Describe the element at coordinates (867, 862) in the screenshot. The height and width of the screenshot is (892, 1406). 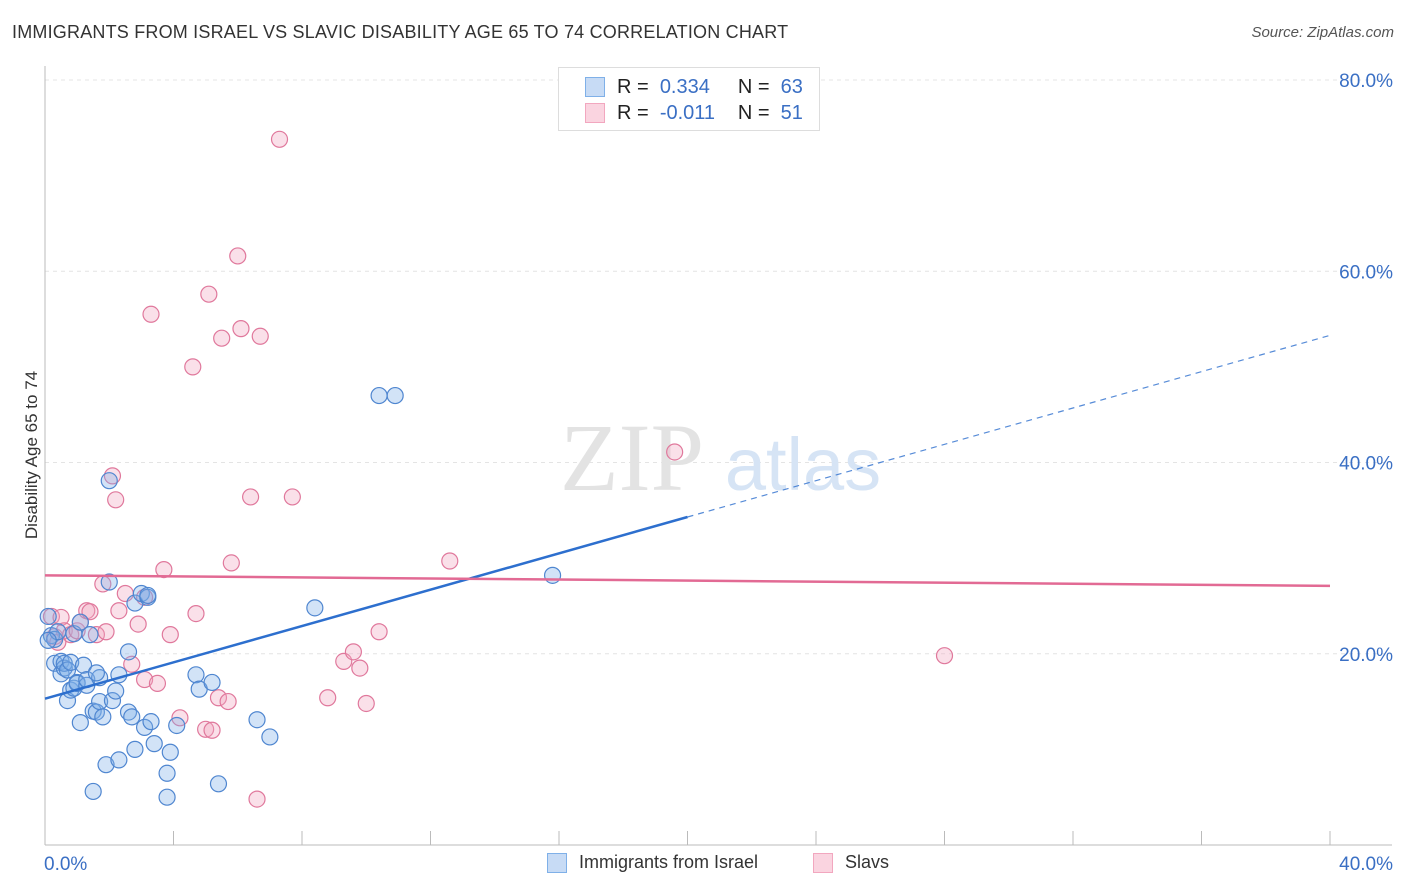
I see `legend-label-slavs: Slavs` at that location.